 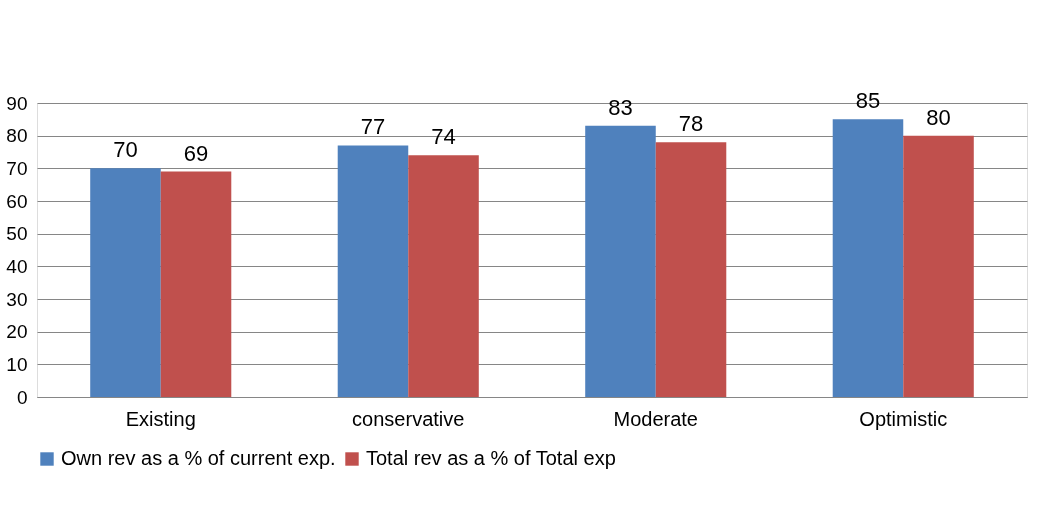 I want to click on x-tick-label: conservative, so click(x=408, y=418).